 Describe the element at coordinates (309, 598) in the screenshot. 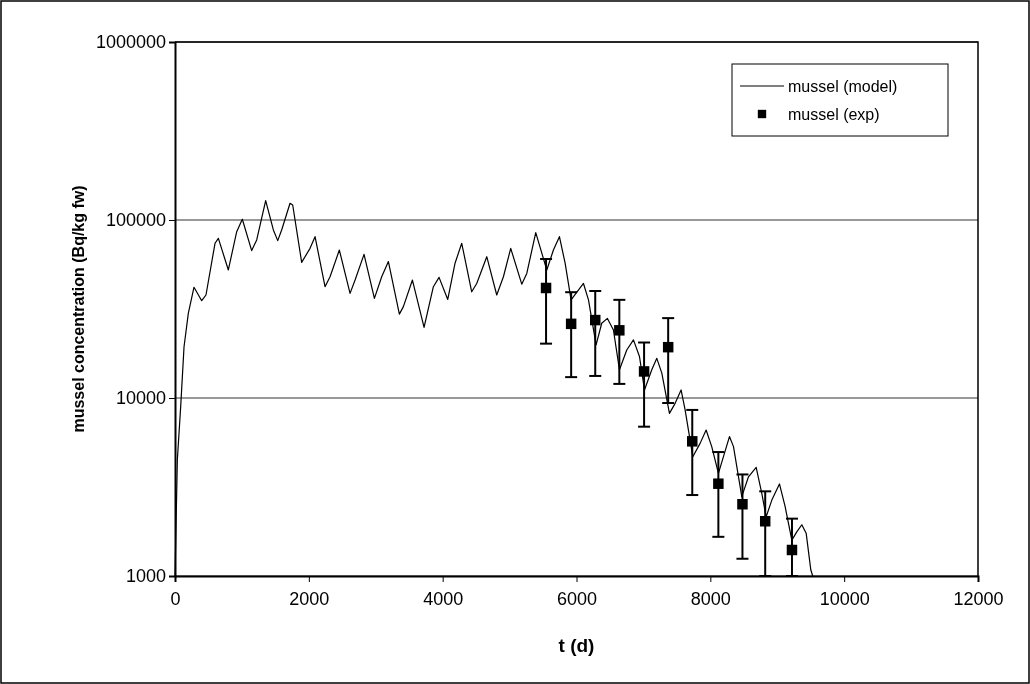

I see `x-tick-label: 2000` at that location.